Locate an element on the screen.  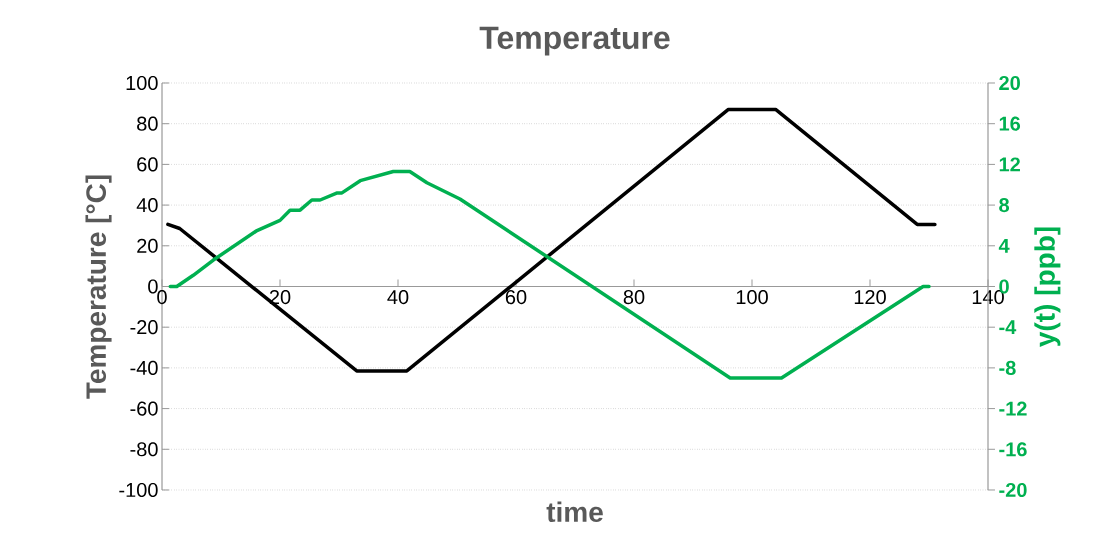
y-tick-label: -40 is located at coordinates (144, 367).